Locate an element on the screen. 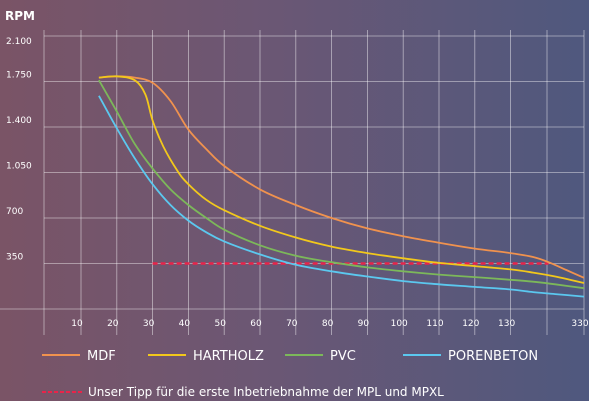  x-tick-label: 120 is located at coordinates (470, 324).